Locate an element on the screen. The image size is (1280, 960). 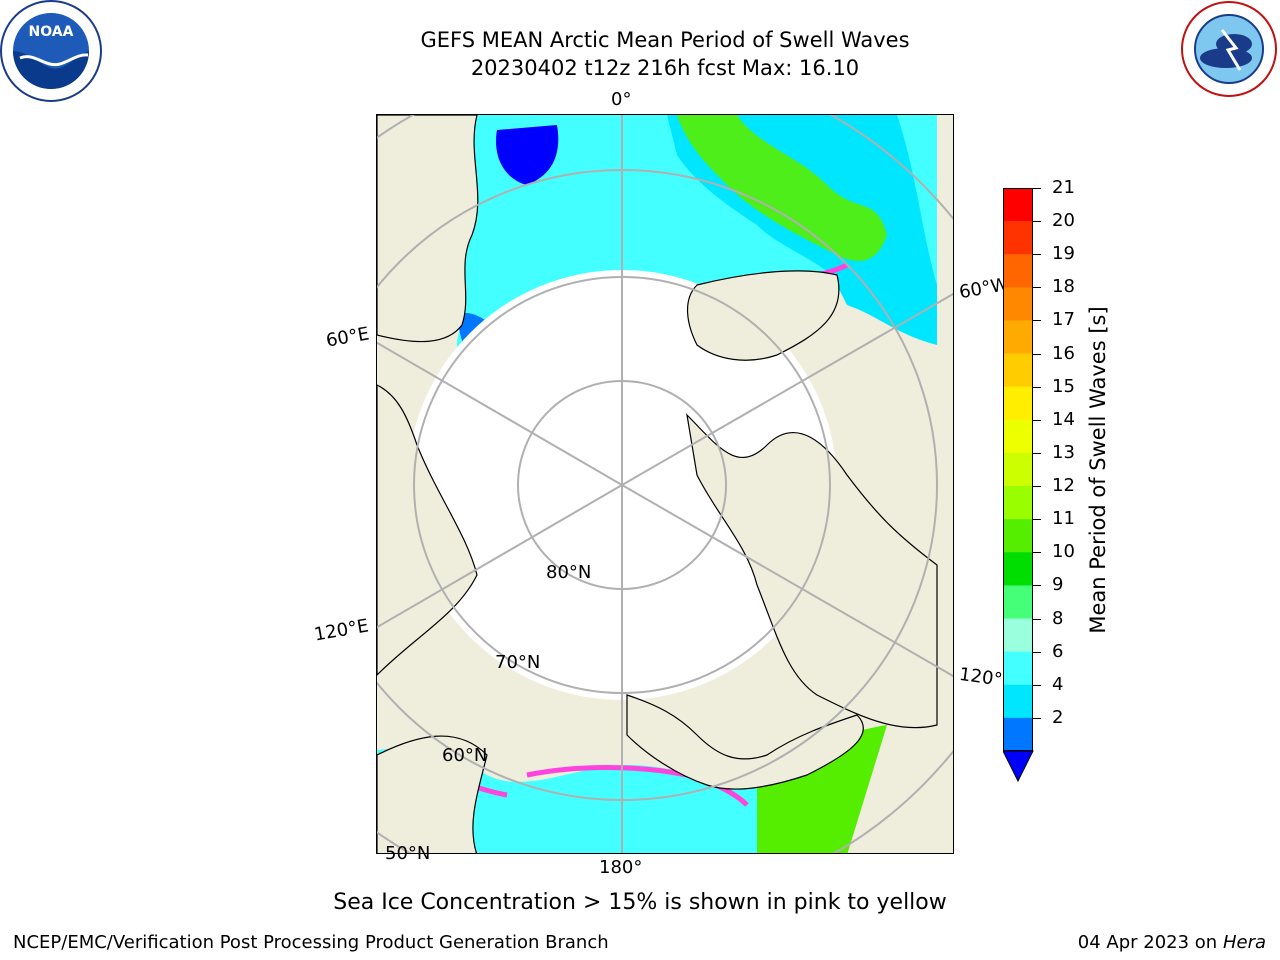
lon-label-180: 180° is located at coordinates (621, 867).